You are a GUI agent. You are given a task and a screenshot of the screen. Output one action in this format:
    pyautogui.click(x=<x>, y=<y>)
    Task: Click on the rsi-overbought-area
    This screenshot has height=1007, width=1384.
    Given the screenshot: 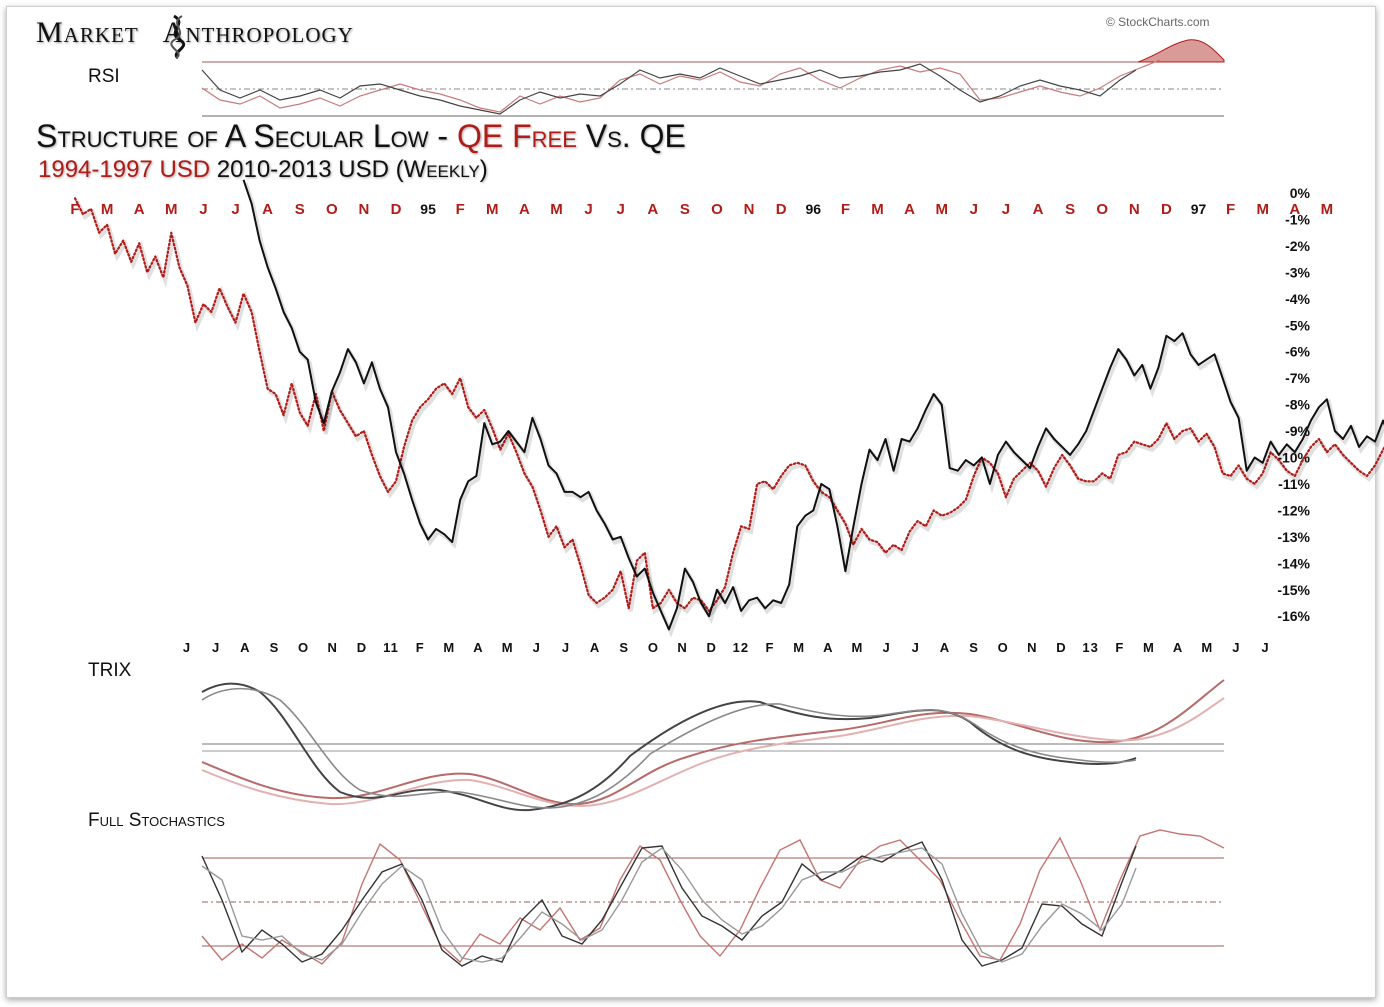 What is the action you would take?
    pyautogui.click(x=1181, y=51)
    